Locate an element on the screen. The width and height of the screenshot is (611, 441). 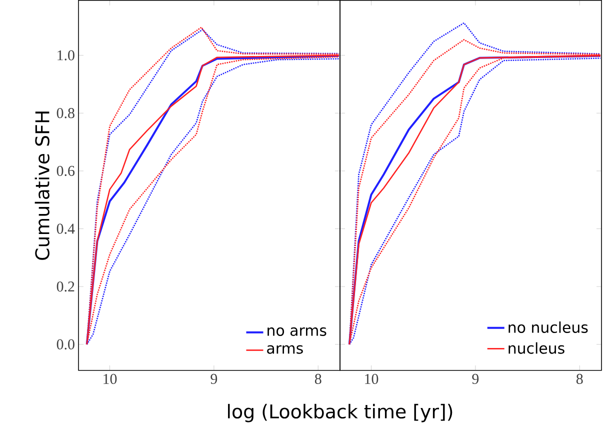
legend-label: arms is located at coordinates (285, 349).